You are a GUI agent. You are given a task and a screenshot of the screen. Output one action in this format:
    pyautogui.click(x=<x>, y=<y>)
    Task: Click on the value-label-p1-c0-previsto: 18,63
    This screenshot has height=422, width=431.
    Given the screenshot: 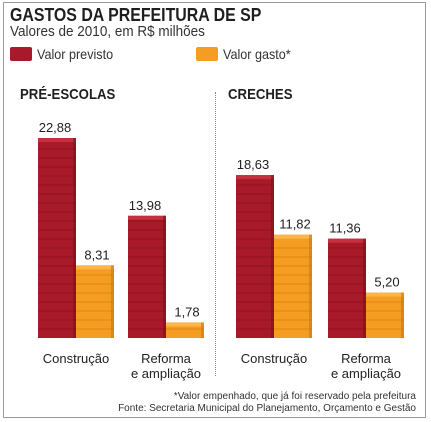 What is the action you would take?
    pyautogui.click(x=253, y=164)
    